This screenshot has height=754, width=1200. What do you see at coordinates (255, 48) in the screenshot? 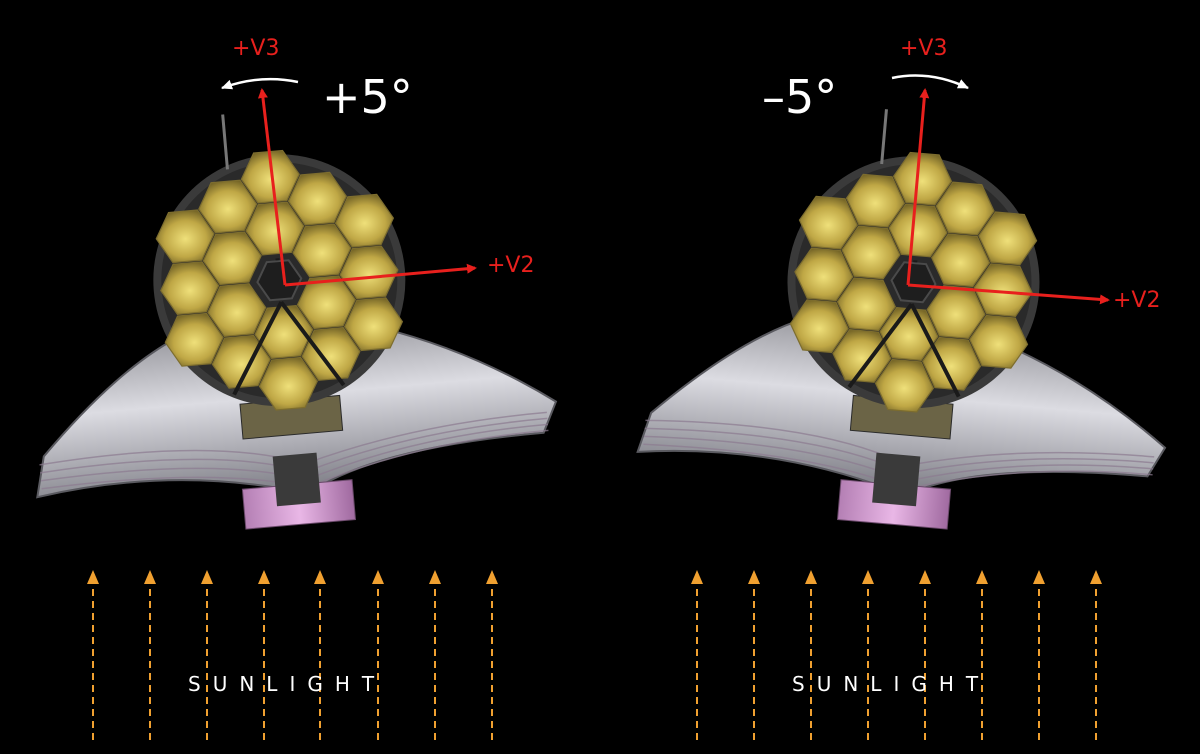
I see `v3-label-left: +V3` at bounding box center [255, 48].